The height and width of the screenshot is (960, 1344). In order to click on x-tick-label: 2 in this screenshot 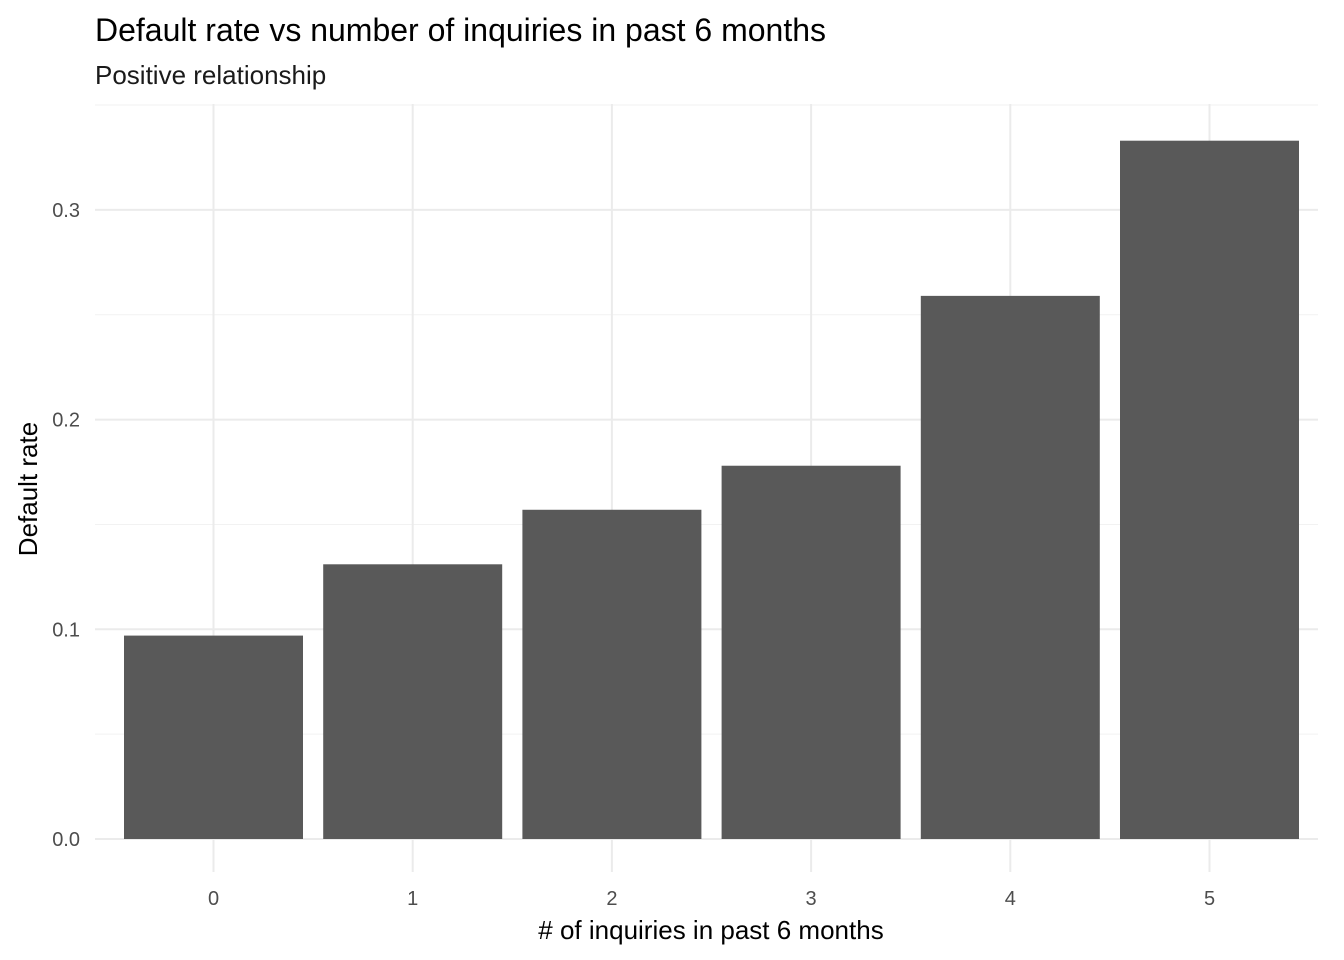, I will do `click(611, 899)`.